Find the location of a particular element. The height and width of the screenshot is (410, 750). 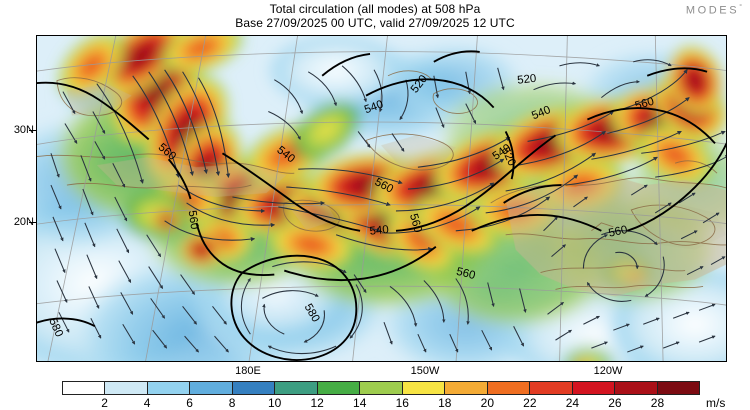

colorbar-segments is located at coordinates (381, 388).